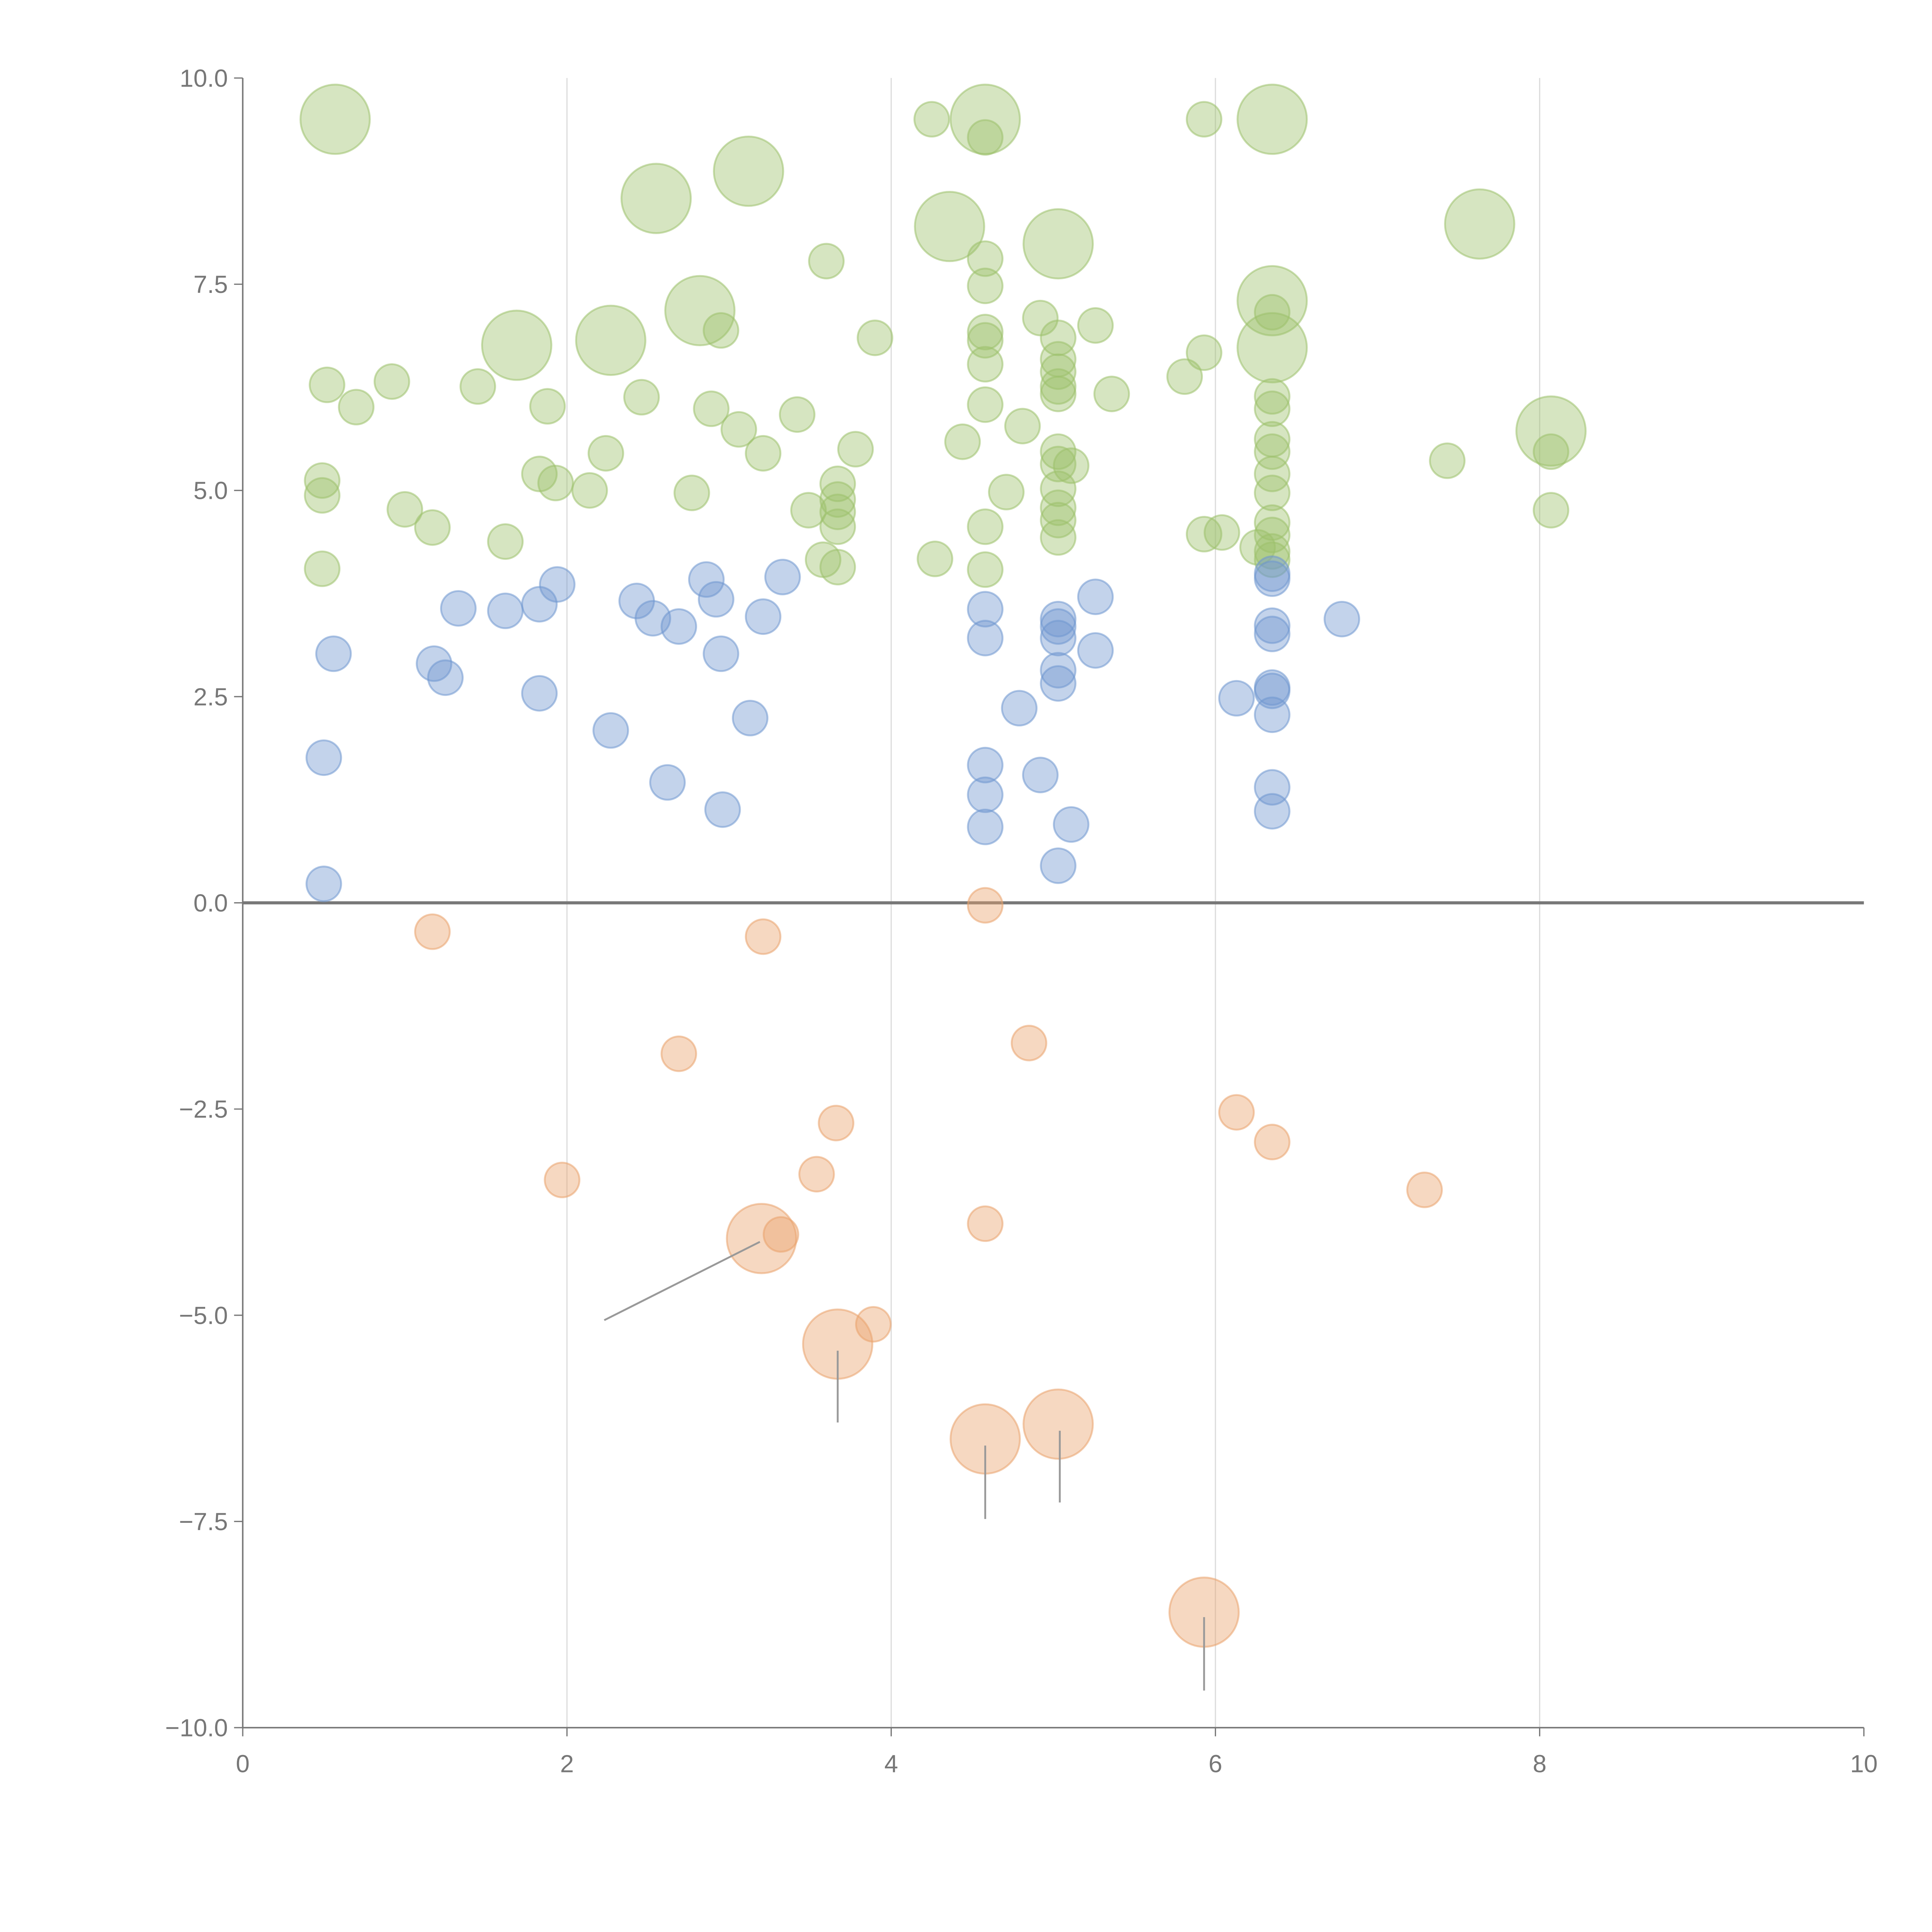 This screenshot has height=1932, width=1932. What do you see at coordinates (211, 284) in the screenshot?
I see `y-tick-label: 7.5` at bounding box center [211, 284].